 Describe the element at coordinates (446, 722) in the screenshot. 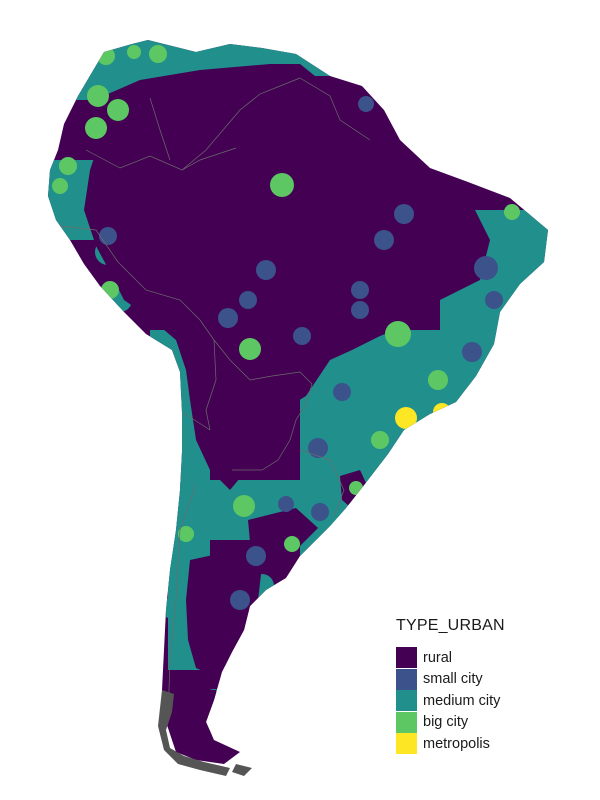

I see `legend-label: big city` at that location.